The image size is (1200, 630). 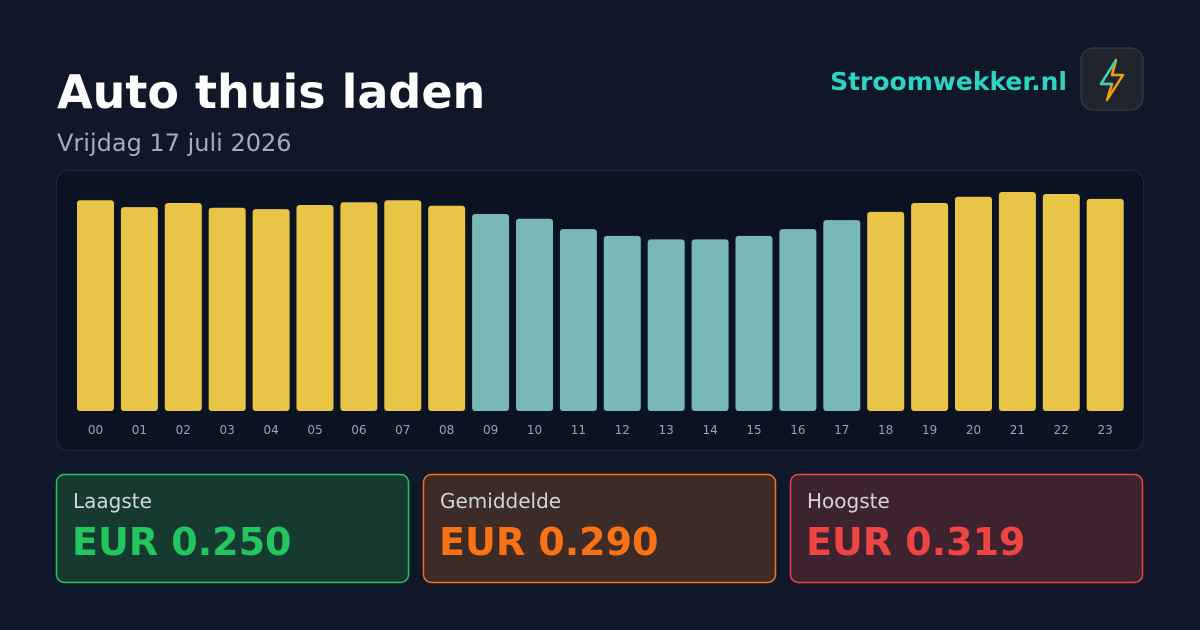 I want to click on x-tick-label: 04, so click(x=270, y=430).